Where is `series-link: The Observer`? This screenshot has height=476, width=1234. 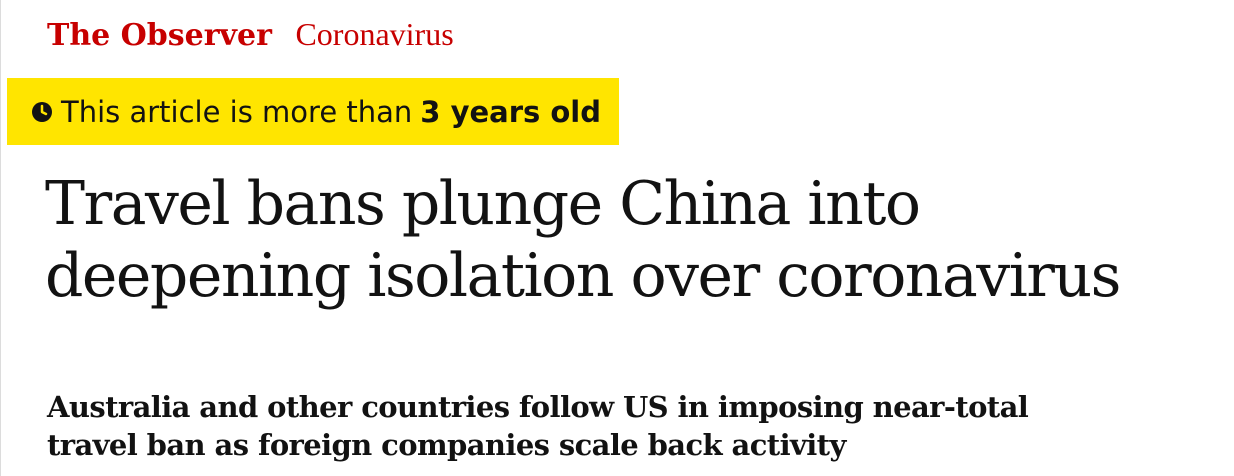
series-link: The Observer is located at coordinates (159, 35).